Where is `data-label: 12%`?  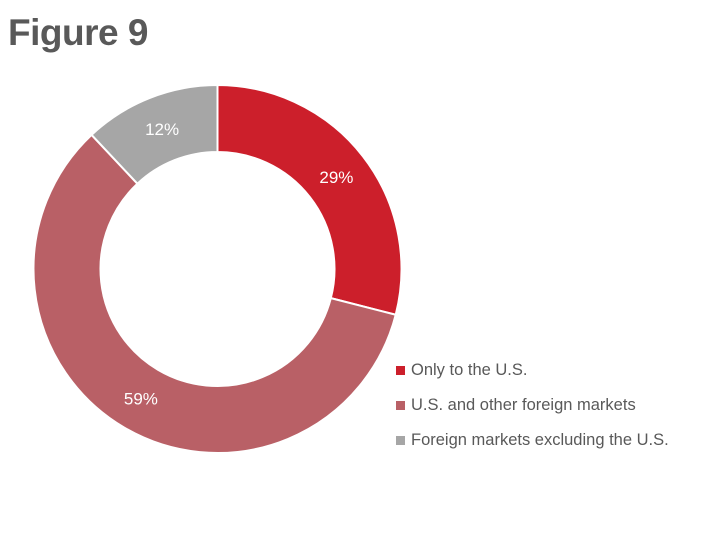 data-label: 12% is located at coordinates (162, 129).